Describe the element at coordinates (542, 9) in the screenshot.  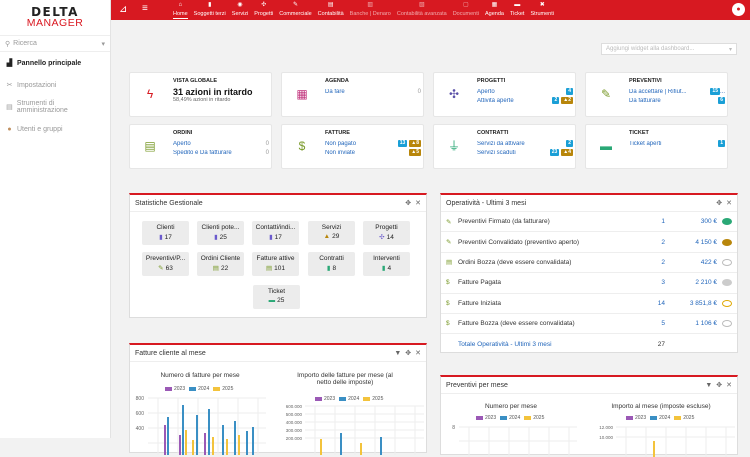
I see `tab-strumenti: ✖ Strumenti` at that location.